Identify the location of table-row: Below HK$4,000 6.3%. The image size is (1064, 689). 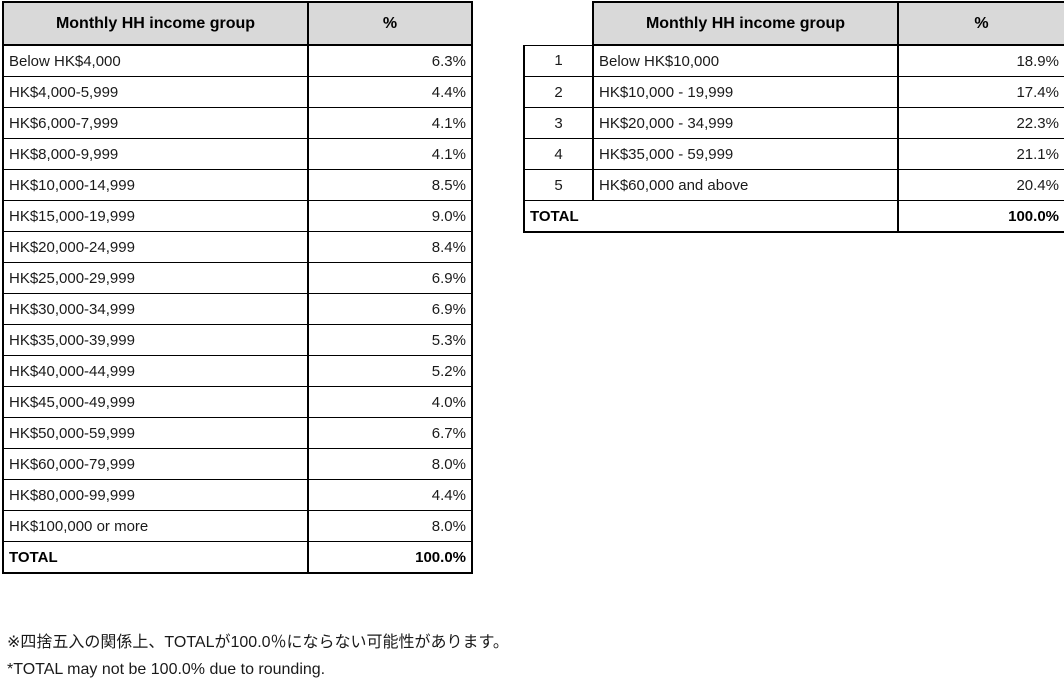
(237, 60).